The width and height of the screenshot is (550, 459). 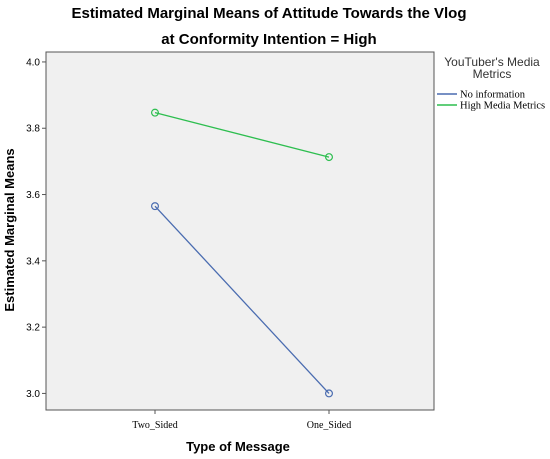 What do you see at coordinates (33, 195) in the screenshot?
I see `y-tick-label: 3.6` at bounding box center [33, 195].